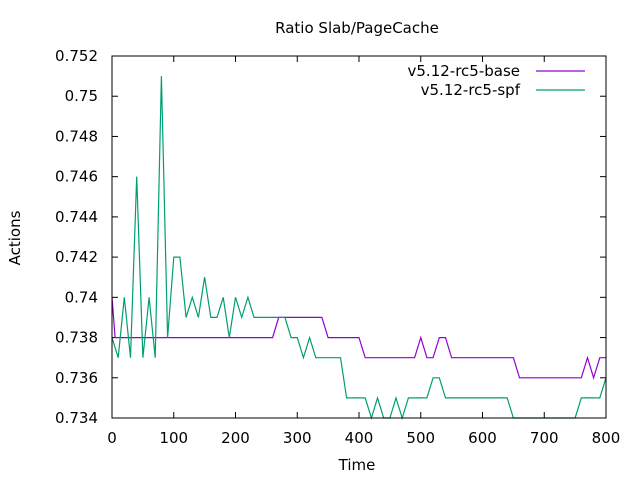  Describe the element at coordinates (471, 90) in the screenshot. I see `legend-label: v5.12-rc5-spf` at that location.